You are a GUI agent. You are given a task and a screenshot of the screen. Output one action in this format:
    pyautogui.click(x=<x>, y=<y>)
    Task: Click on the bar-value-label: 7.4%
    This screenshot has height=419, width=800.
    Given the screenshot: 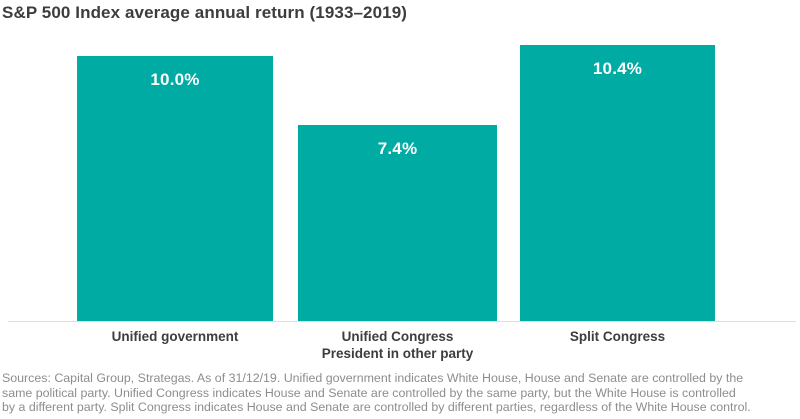 What is the action you would take?
    pyautogui.click(x=397, y=148)
    